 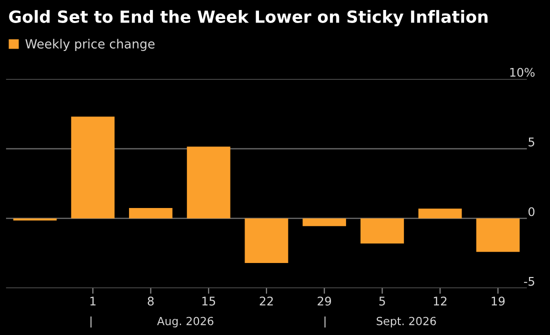 What do you see at coordinates (440, 301) in the screenshot?
I see `x-tick-label: 12` at bounding box center [440, 301].